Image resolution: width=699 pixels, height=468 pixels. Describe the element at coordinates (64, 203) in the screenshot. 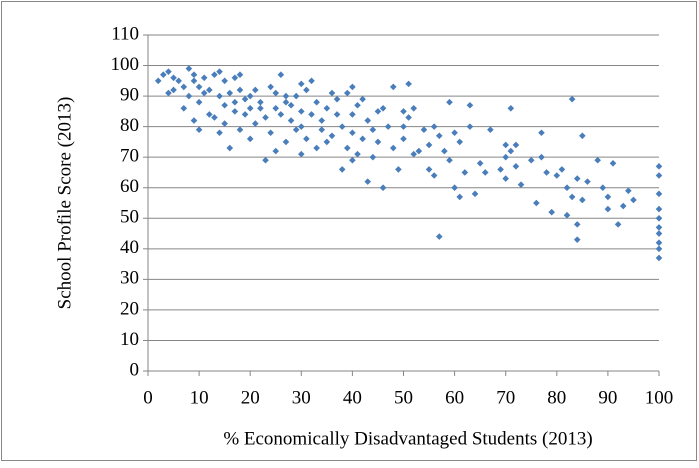

I see `y-axis-label: School Profile Score (2013)` at that location.